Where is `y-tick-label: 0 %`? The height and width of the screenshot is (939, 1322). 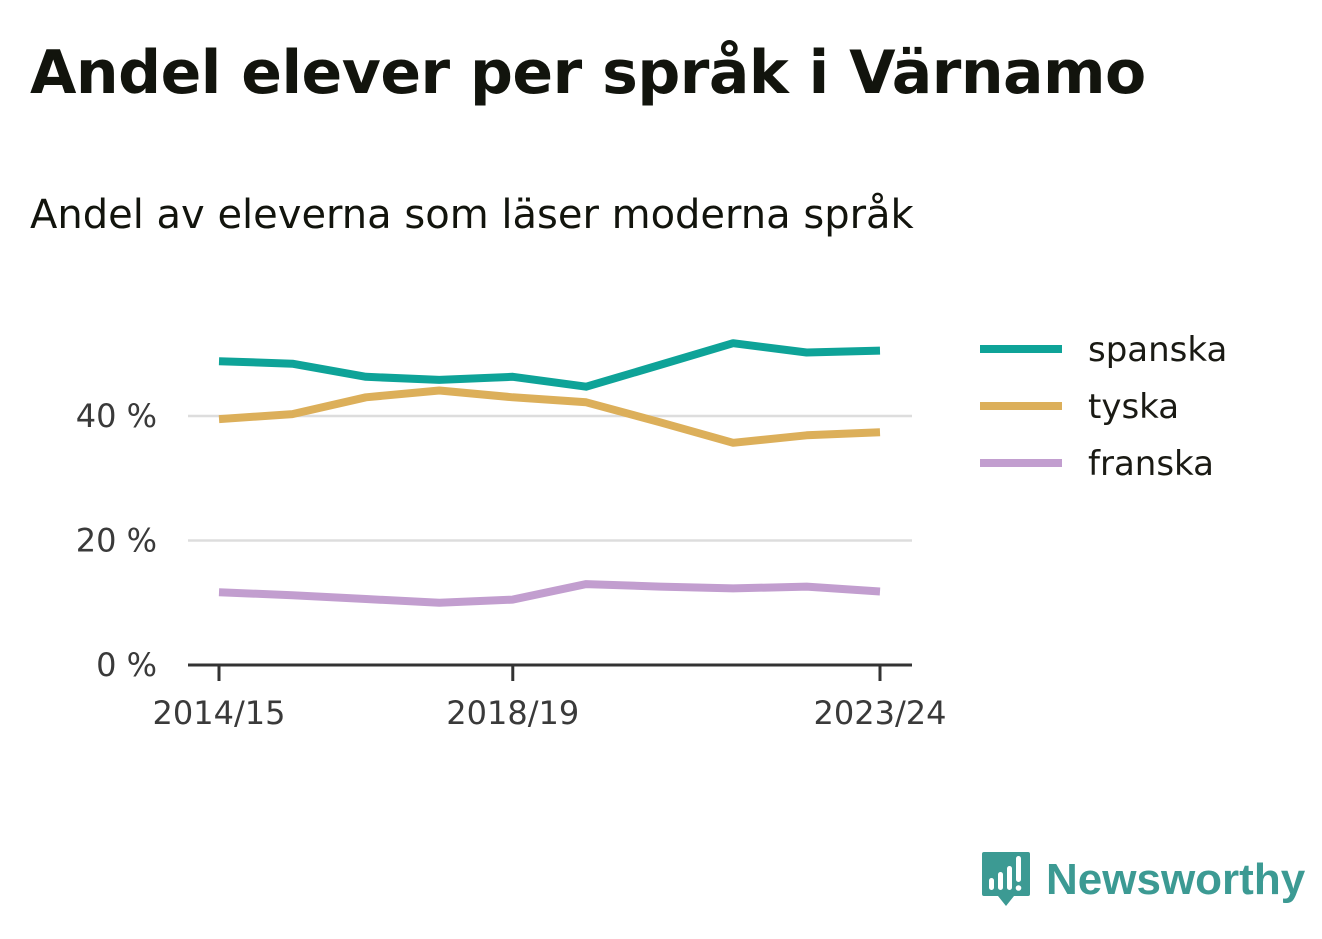
y-tick-label: 0 % is located at coordinates (126, 665).